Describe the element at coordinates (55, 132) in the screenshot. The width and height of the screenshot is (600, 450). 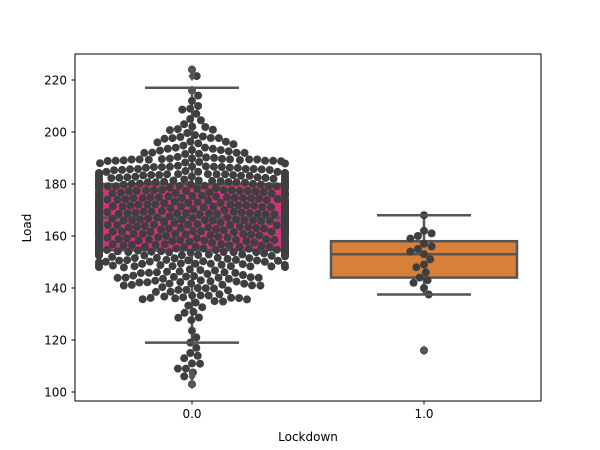
I see `y-tick-label: 200` at that location.